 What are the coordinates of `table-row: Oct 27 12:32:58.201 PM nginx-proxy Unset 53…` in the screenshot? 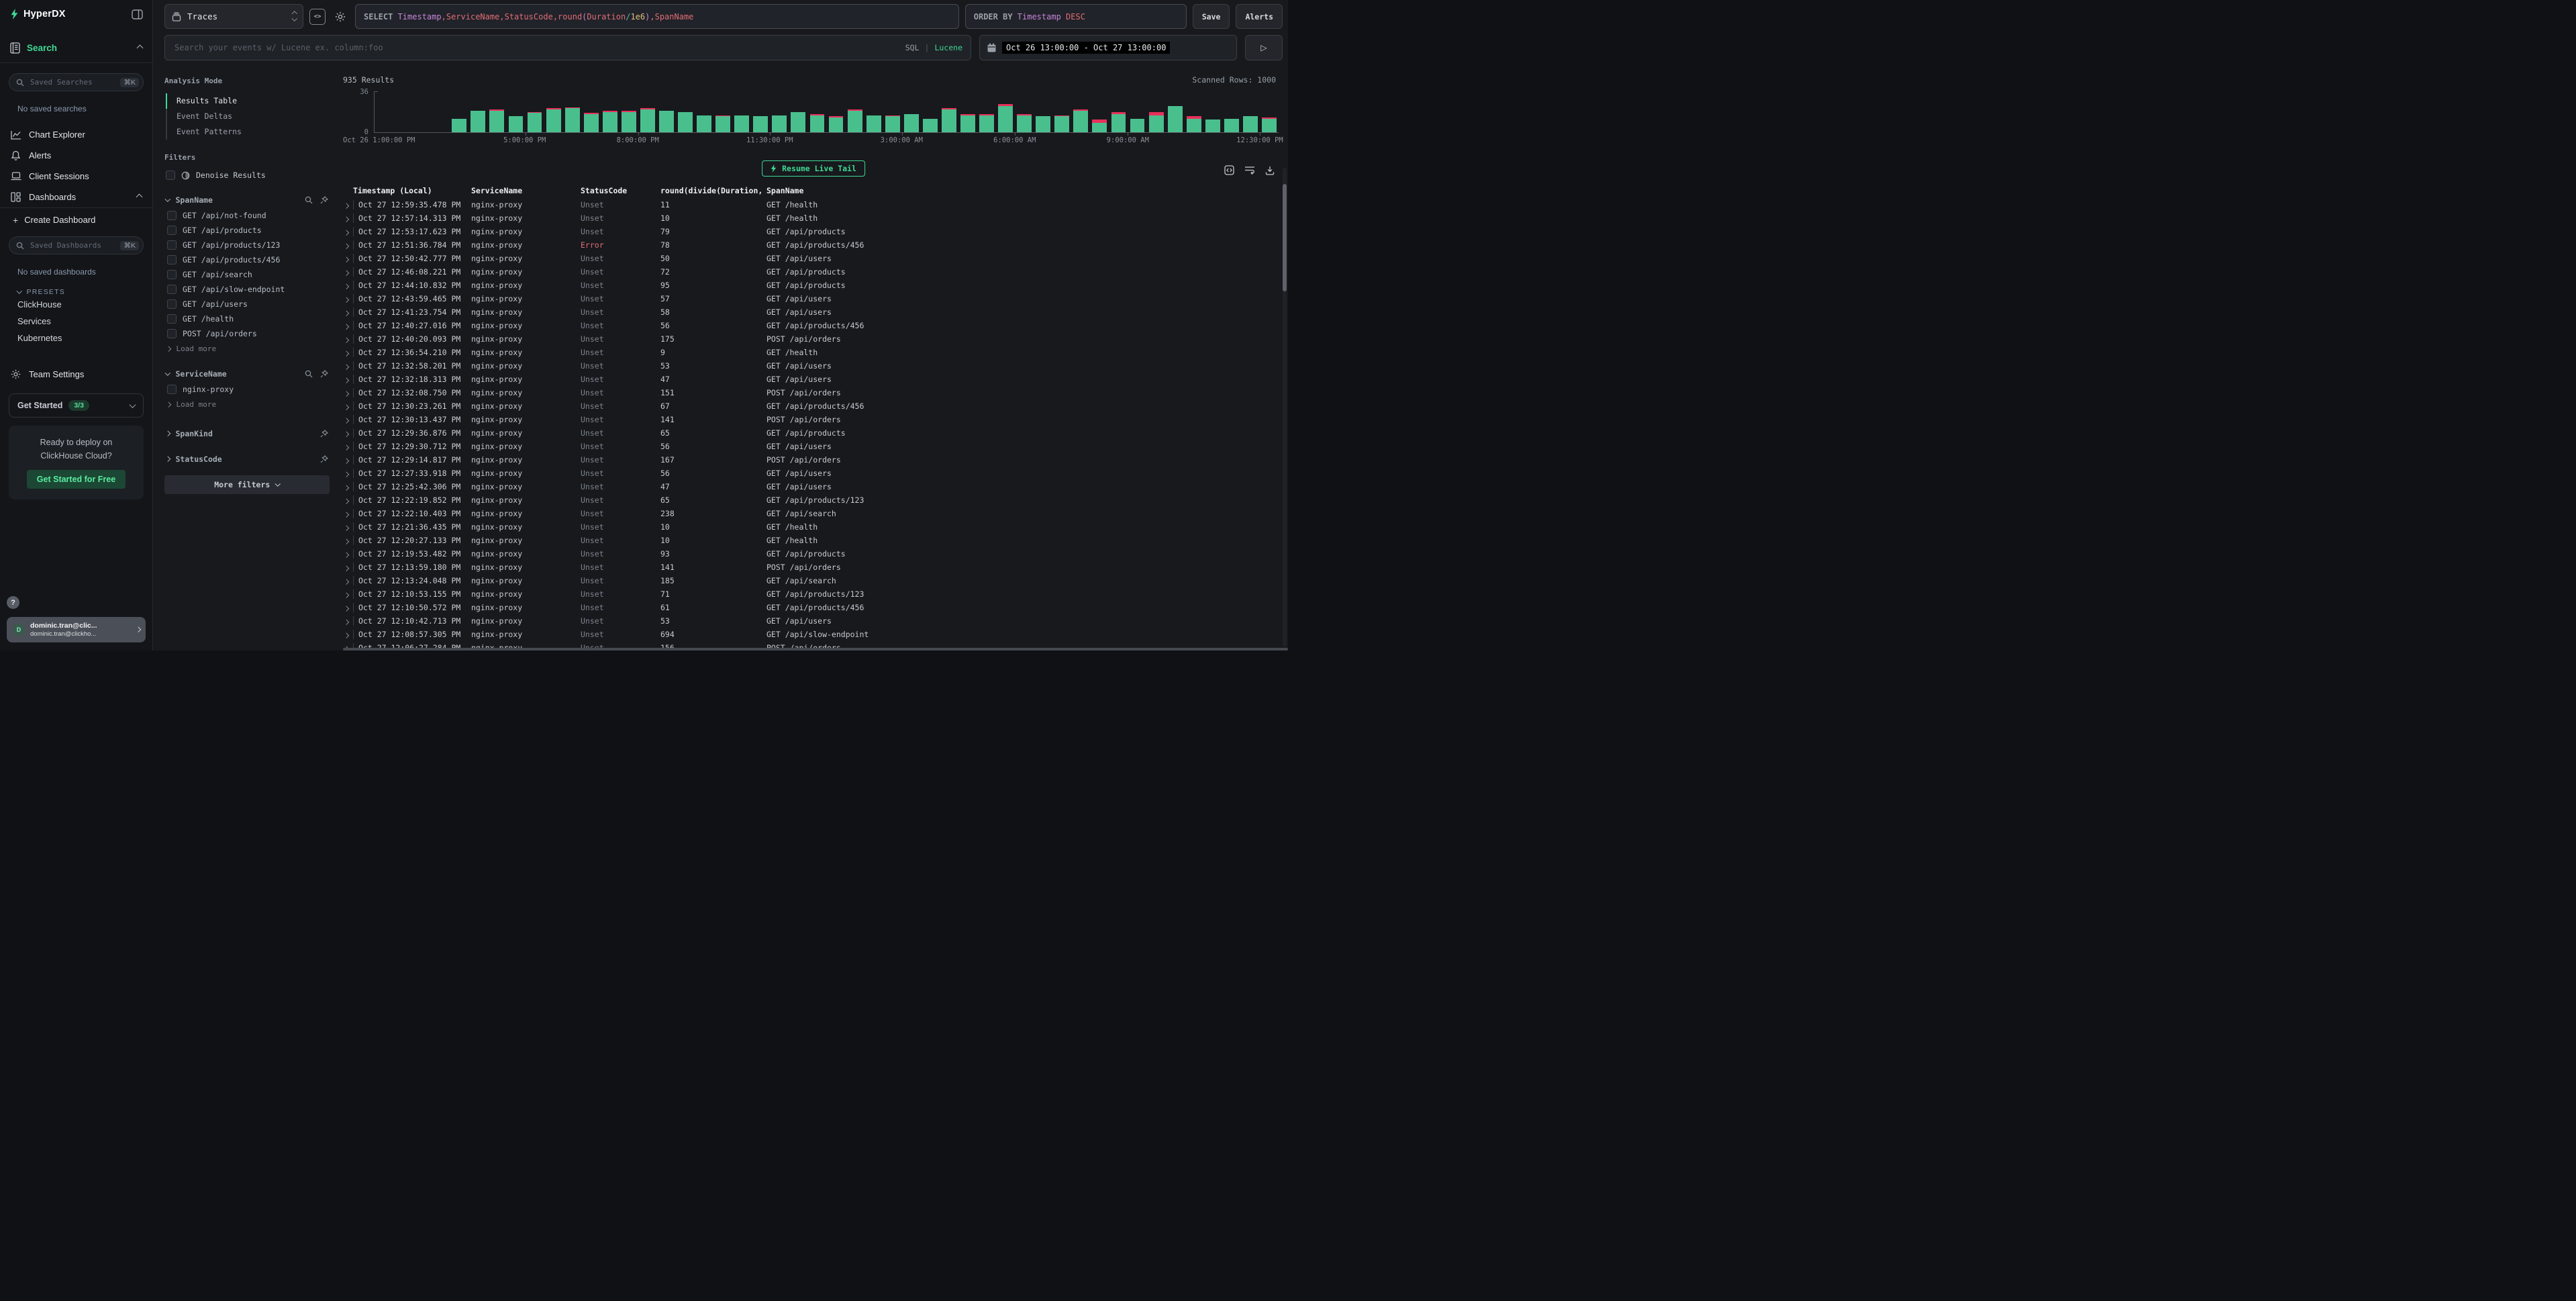 It's located at (812, 366).